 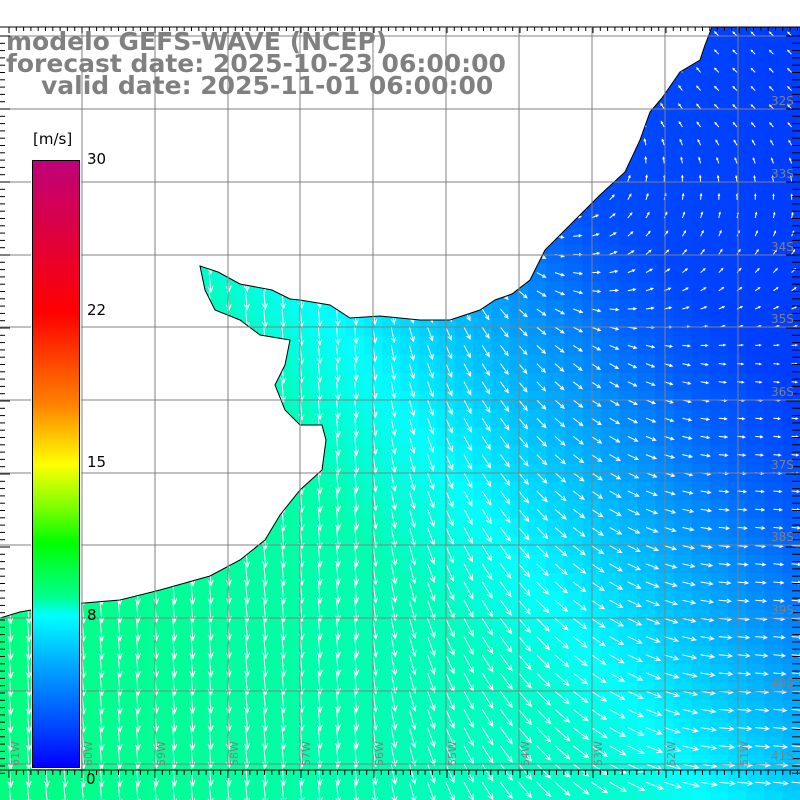 I want to click on lon-label: 54W, so click(x=525, y=753).